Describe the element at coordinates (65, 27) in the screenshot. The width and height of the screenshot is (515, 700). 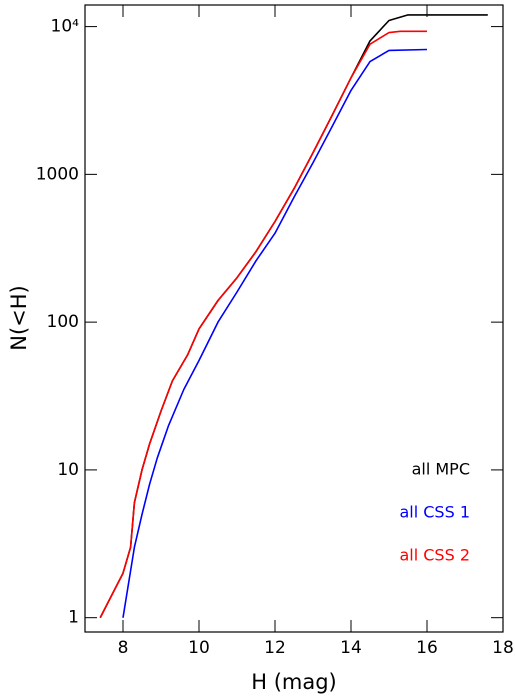
I see `y-tick-label: 10⁴` at that location.